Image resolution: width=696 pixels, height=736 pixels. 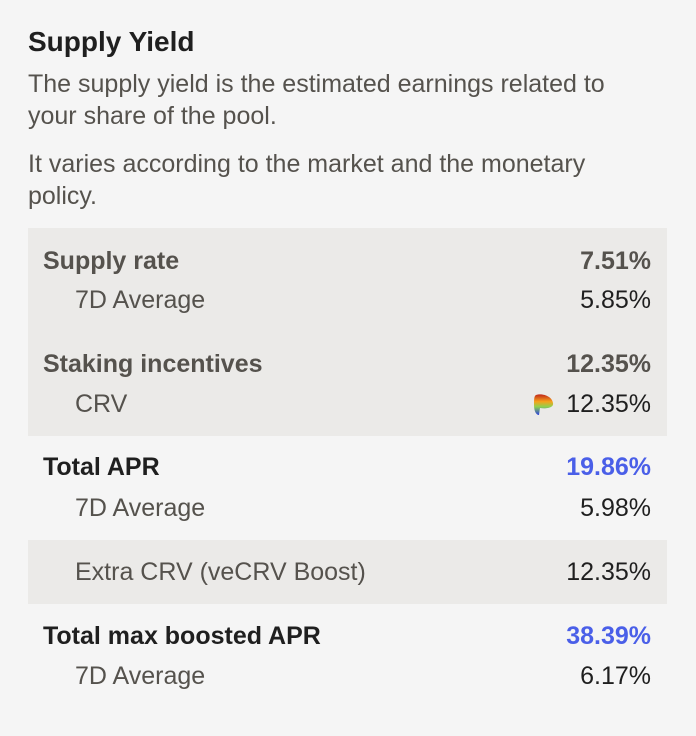 I want to click on extra-label: Extra CRV (veCRV Boost), so click(x=220, y=571).